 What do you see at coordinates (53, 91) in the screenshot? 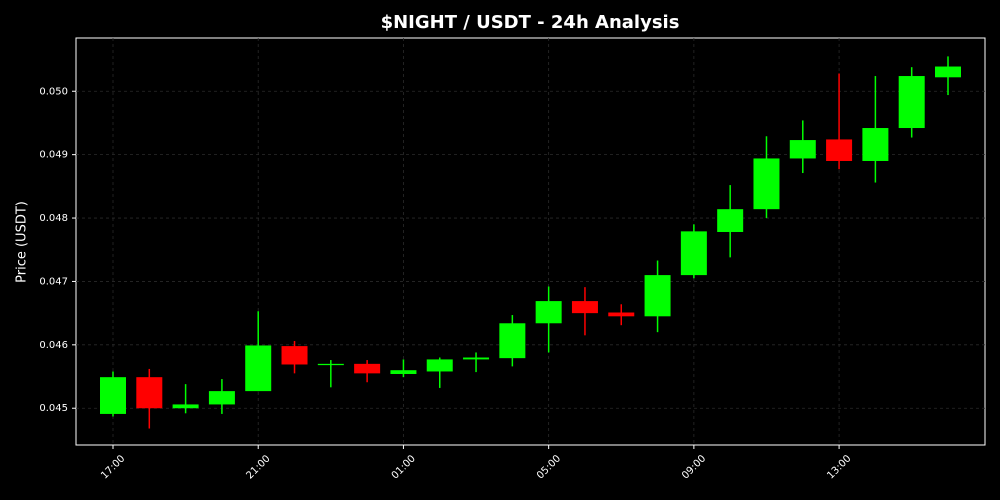
I see `y-tick-label: 0.050` at bounding box center [53, 91].